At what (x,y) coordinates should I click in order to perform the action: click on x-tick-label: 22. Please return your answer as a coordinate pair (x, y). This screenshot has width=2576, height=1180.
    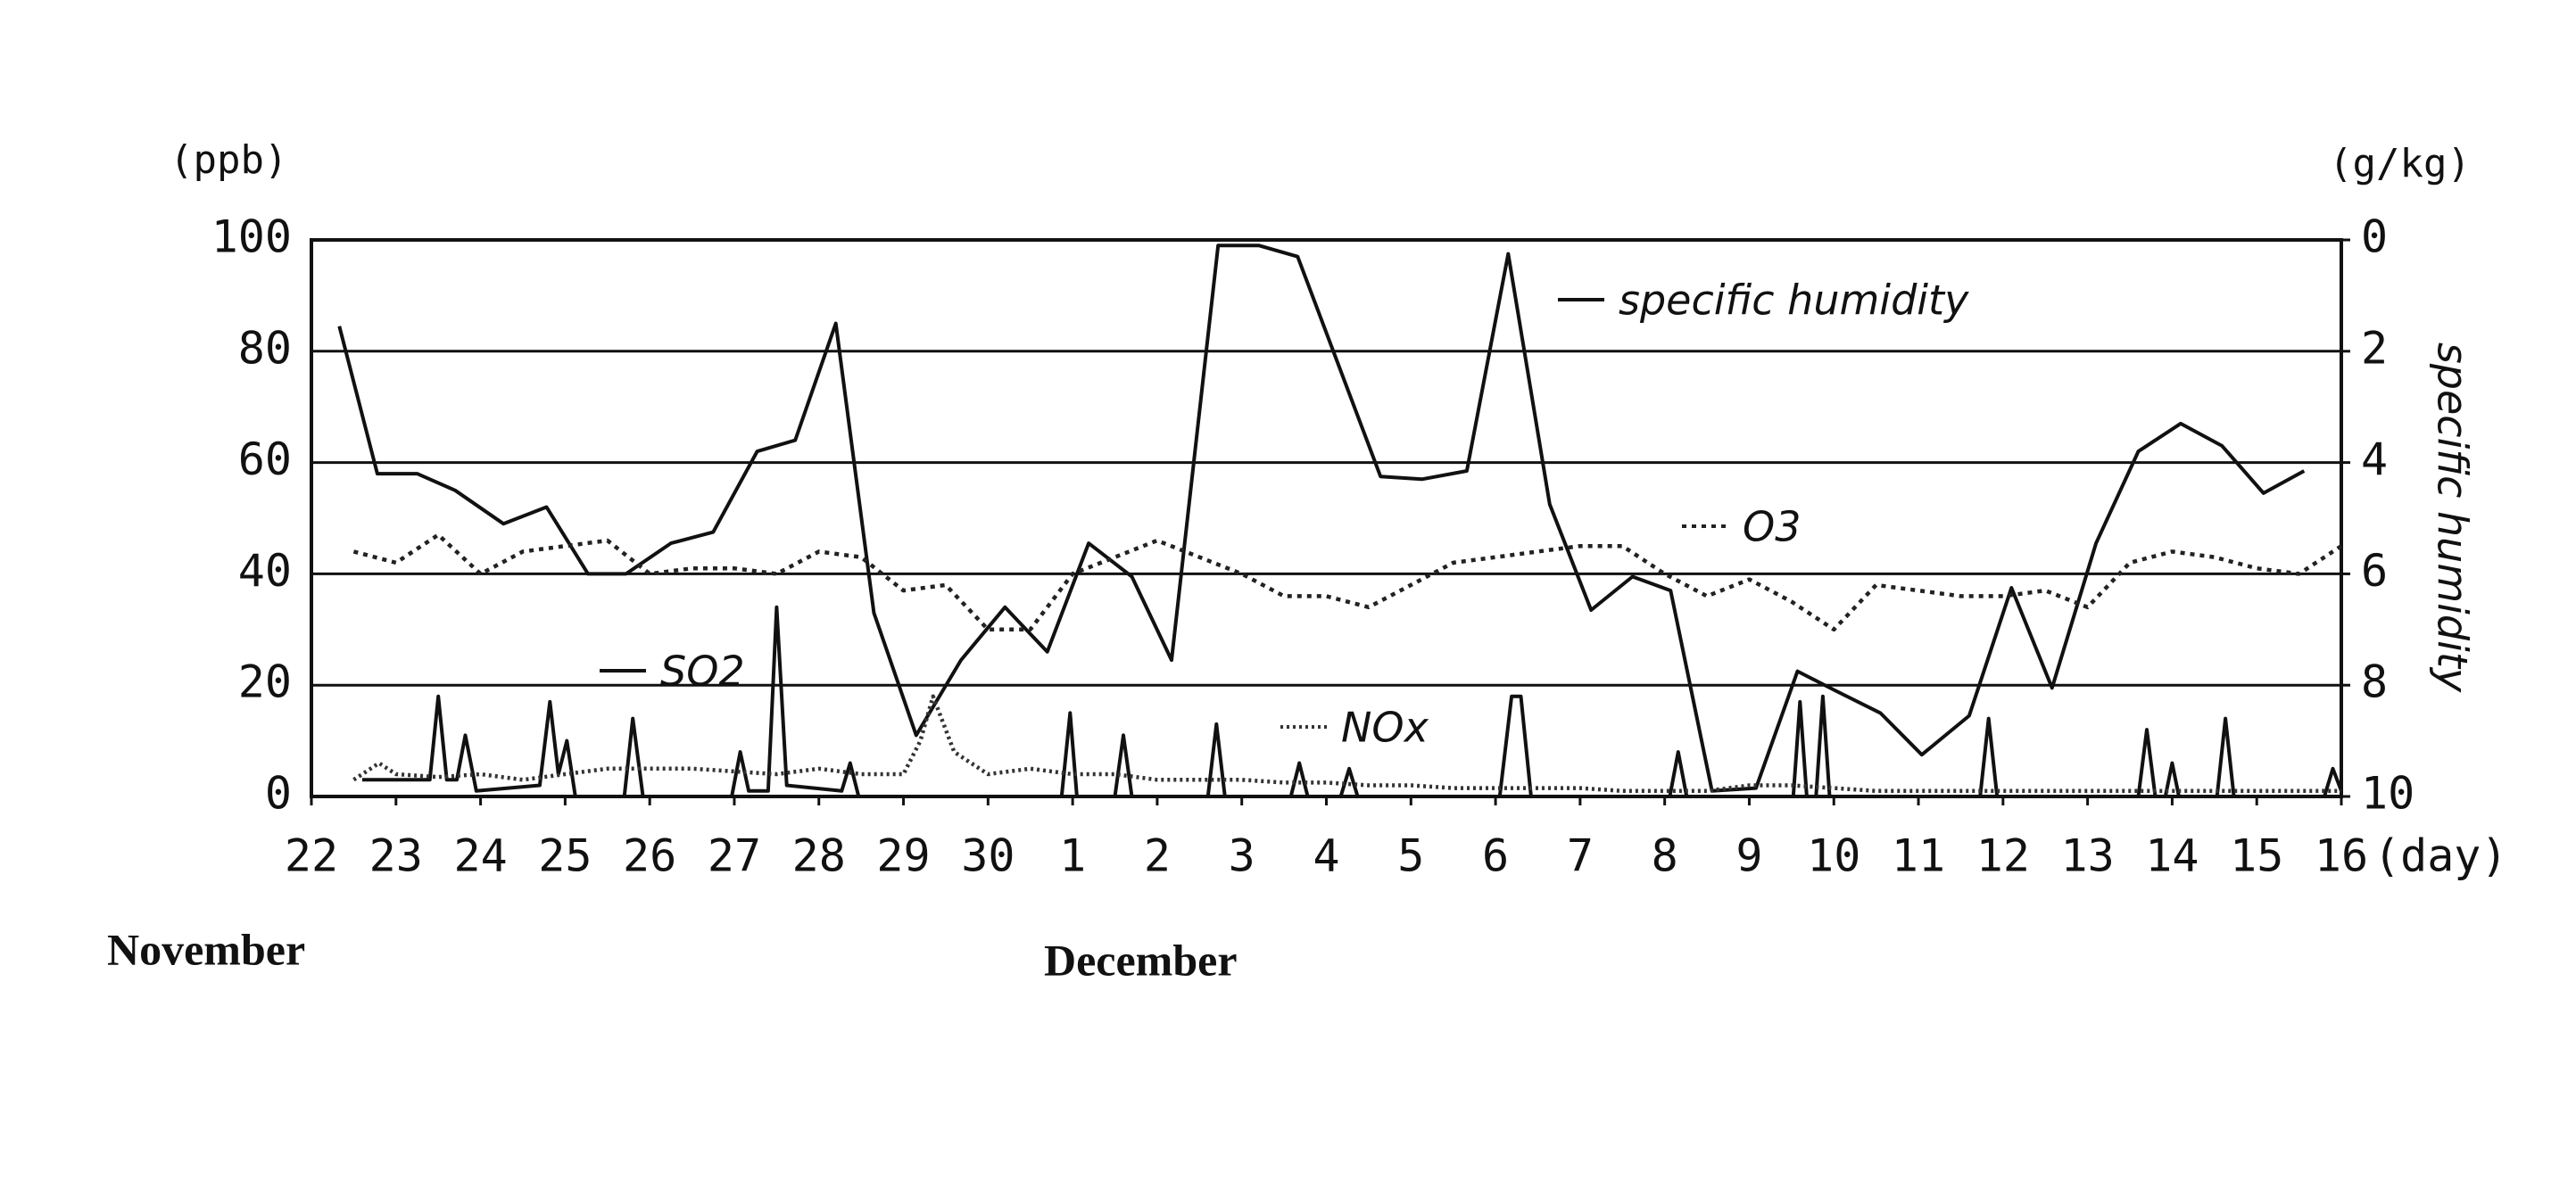
    Looking at the image, I should click on (311, 856).